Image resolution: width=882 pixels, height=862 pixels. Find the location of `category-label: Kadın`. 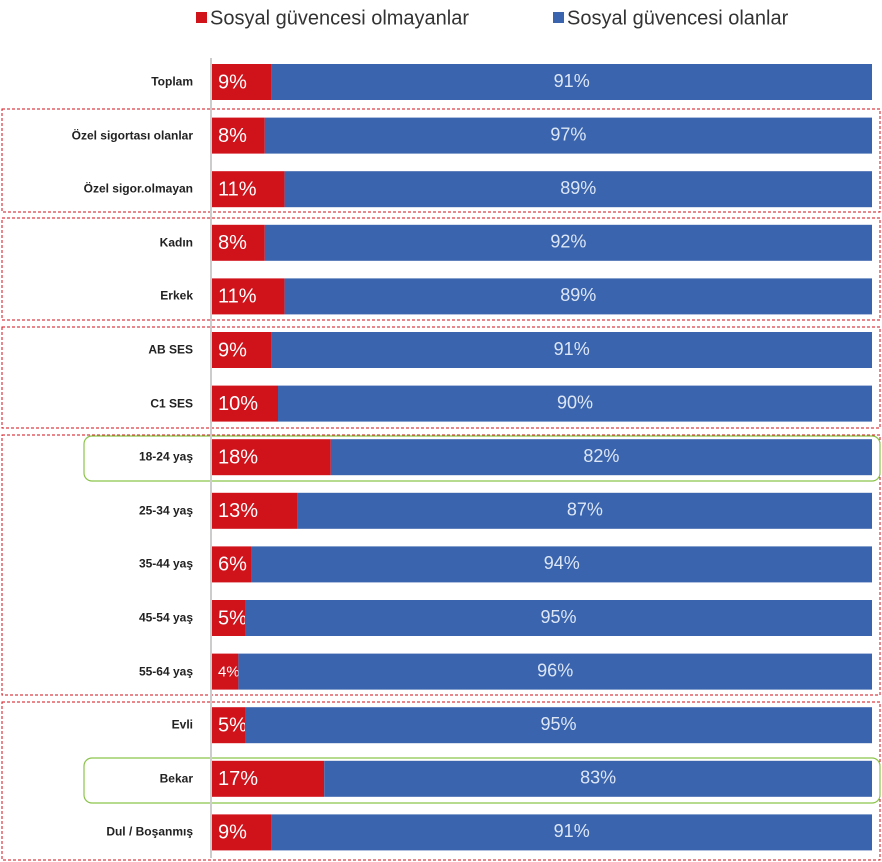

category-label: Kadın is located at coordinates (176, 242).